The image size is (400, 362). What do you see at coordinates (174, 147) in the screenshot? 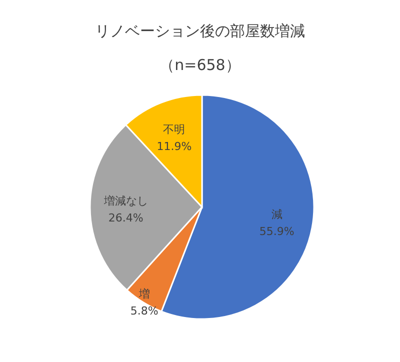
I see `data-label: 11.9%` at bounding box center [174, 147].